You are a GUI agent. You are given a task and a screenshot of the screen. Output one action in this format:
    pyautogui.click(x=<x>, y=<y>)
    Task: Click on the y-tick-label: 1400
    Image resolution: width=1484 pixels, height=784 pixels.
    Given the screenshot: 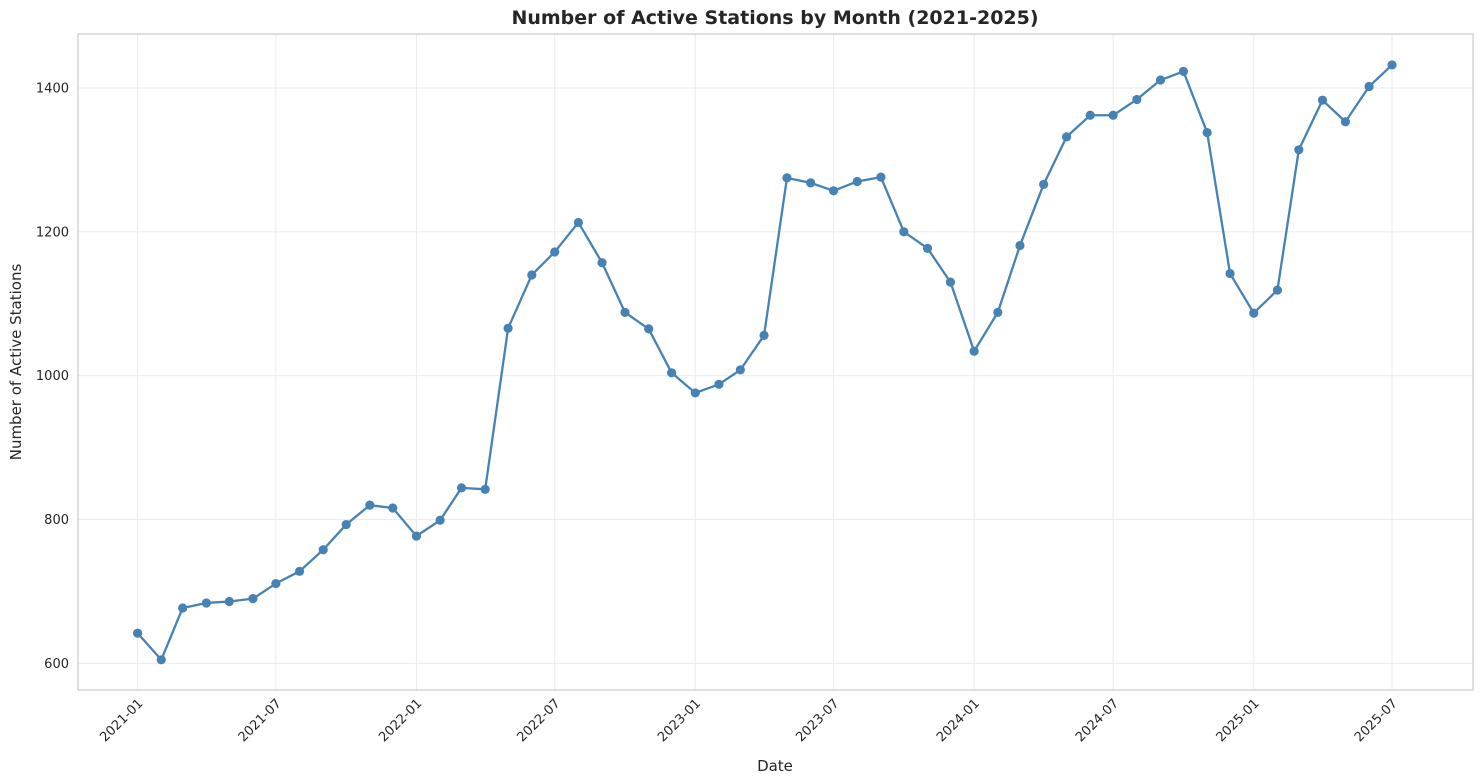 What is the action you would take?
    pyautogui.click(x=52, y=88)
    